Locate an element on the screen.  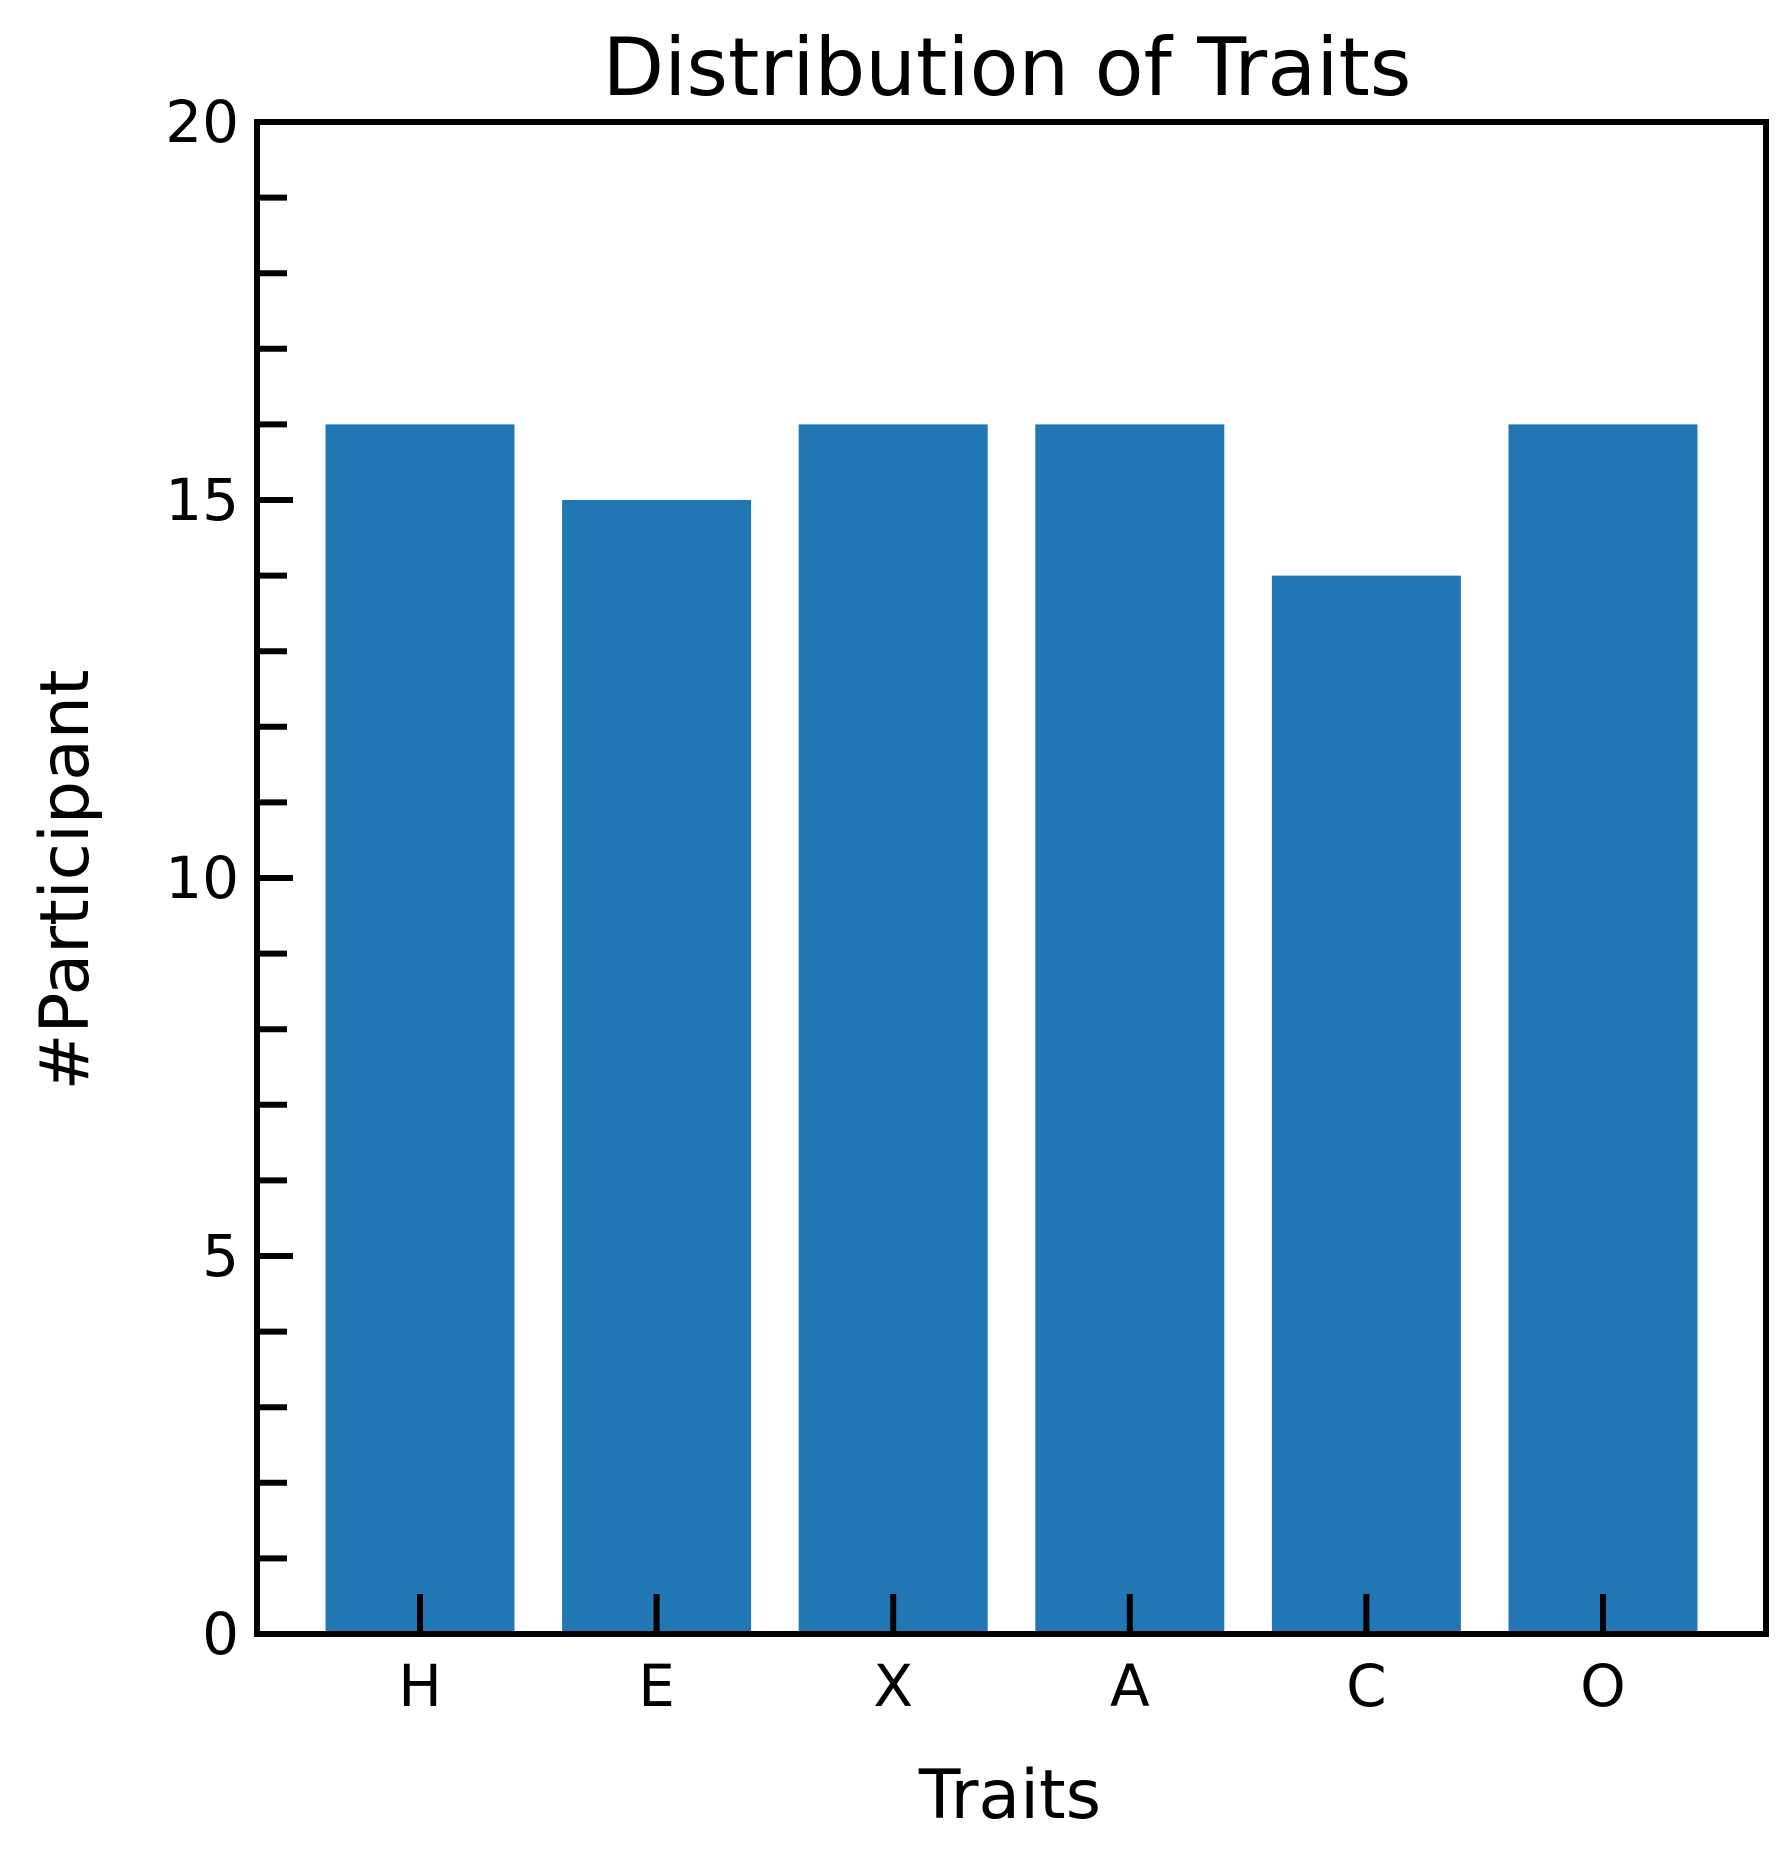
x-tick-label: X is located at coordinates (893, 1686).